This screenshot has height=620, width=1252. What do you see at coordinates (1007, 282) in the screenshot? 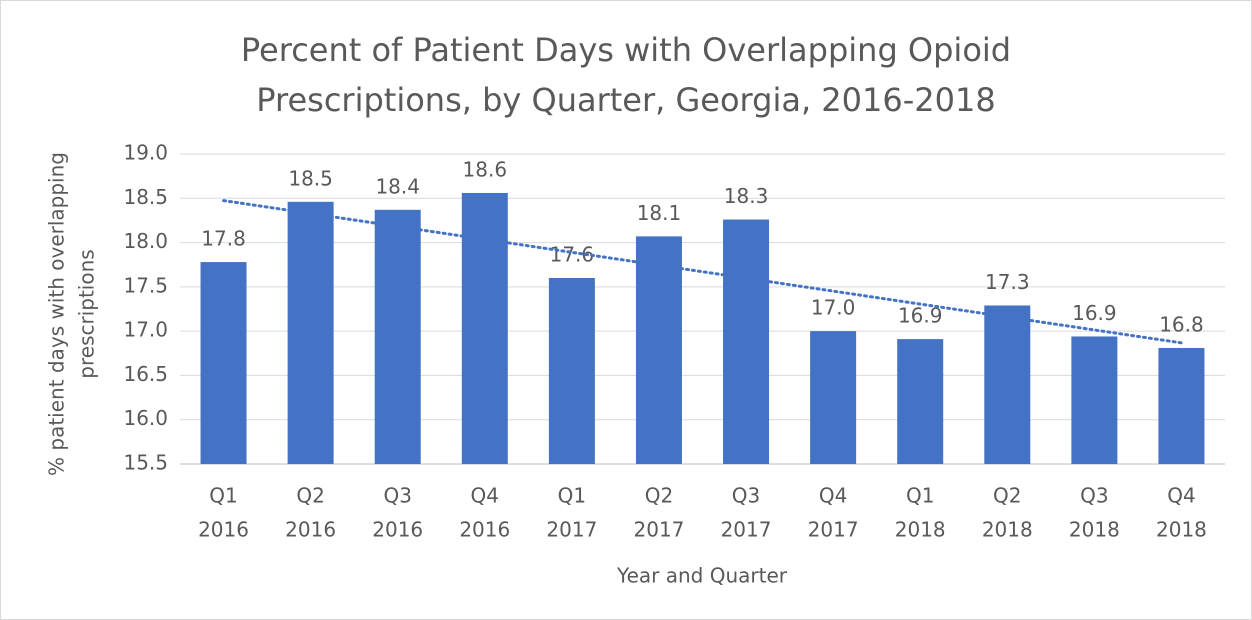
I see `data-label: 17.3` at bounding box center [1007, 282].